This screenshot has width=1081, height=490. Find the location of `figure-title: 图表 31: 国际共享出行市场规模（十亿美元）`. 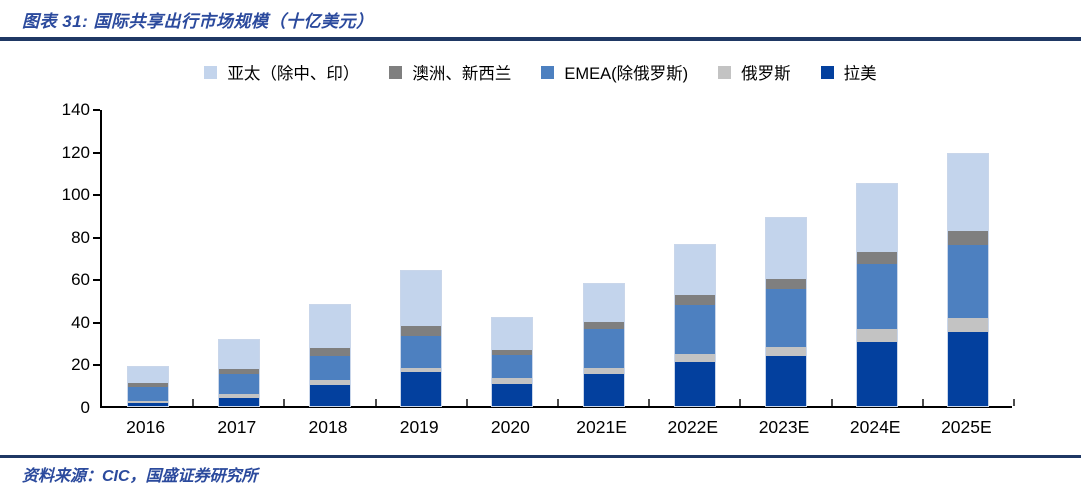

figure-title: 图表 31: 国际共享出行市场规模（十亿美元） is located at coordinates (198, 21).